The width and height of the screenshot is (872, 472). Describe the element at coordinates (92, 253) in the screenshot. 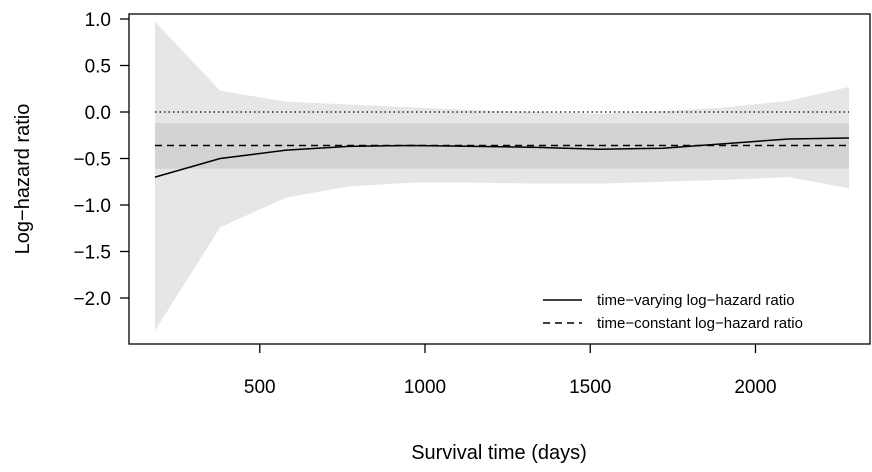

I see `y-tick-label: −1.5` at that location.